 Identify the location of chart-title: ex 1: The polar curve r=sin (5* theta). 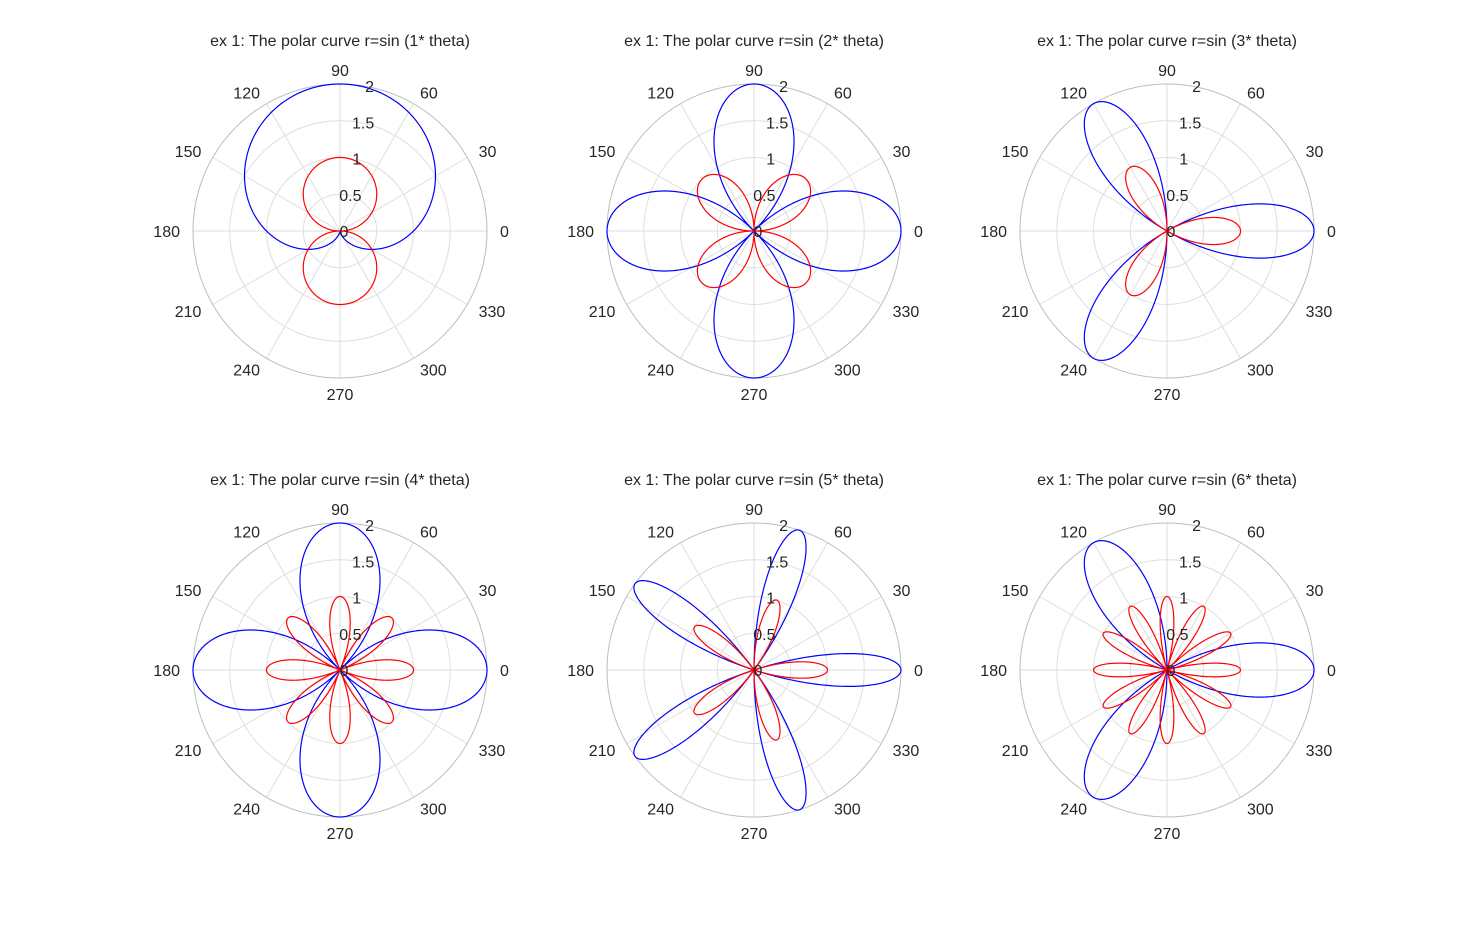
(754, 480).